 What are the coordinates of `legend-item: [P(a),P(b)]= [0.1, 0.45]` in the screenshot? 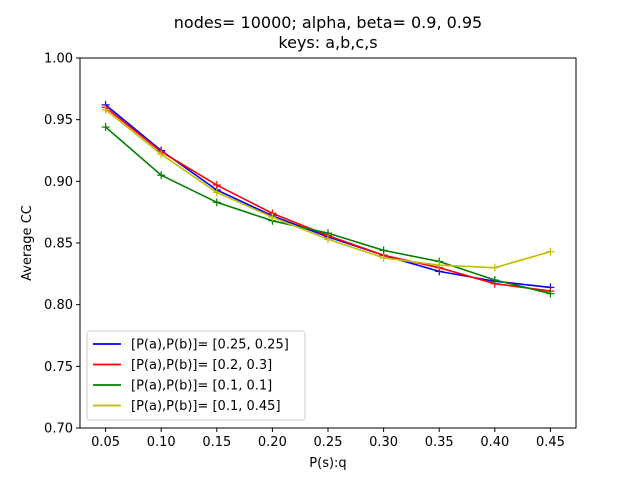 It's located at (187, 406).